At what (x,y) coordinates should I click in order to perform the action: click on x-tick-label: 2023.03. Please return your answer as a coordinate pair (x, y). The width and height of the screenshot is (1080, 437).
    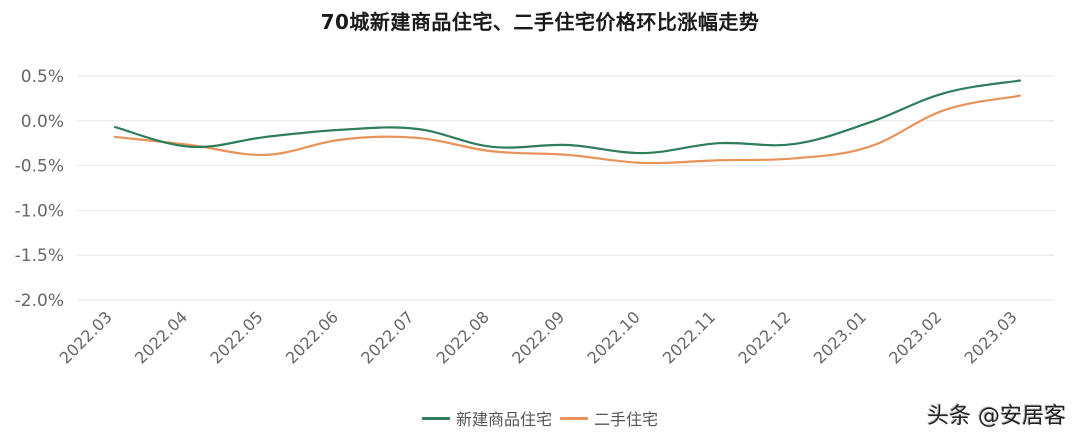
    Looking at the image, I should click on (991, 337).